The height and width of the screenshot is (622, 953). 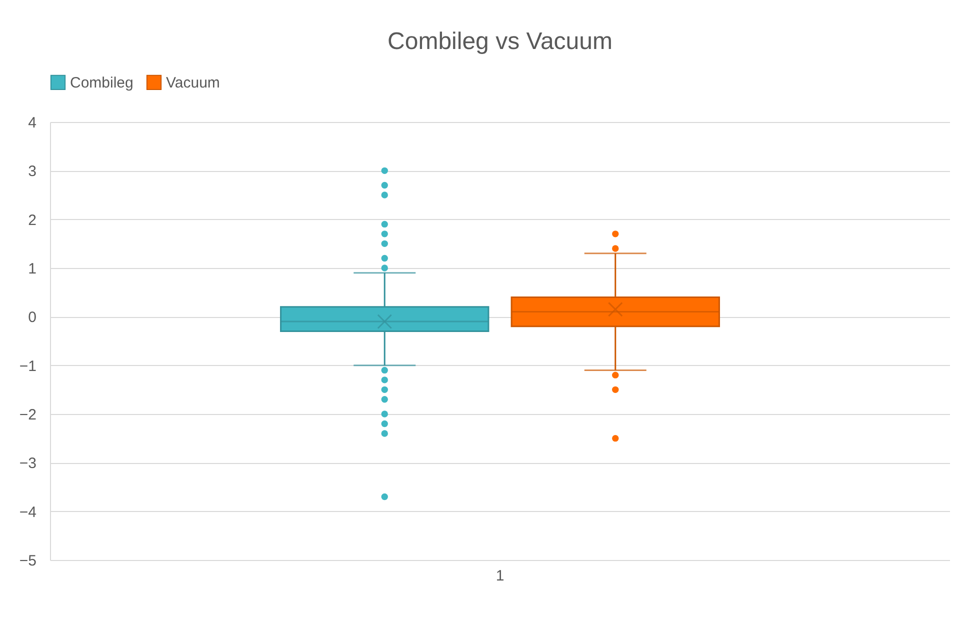 What do you see at coordinates (27, 561) in the screenshot?
I see `y-tick-label: −5` at bounding box center [27, 561].